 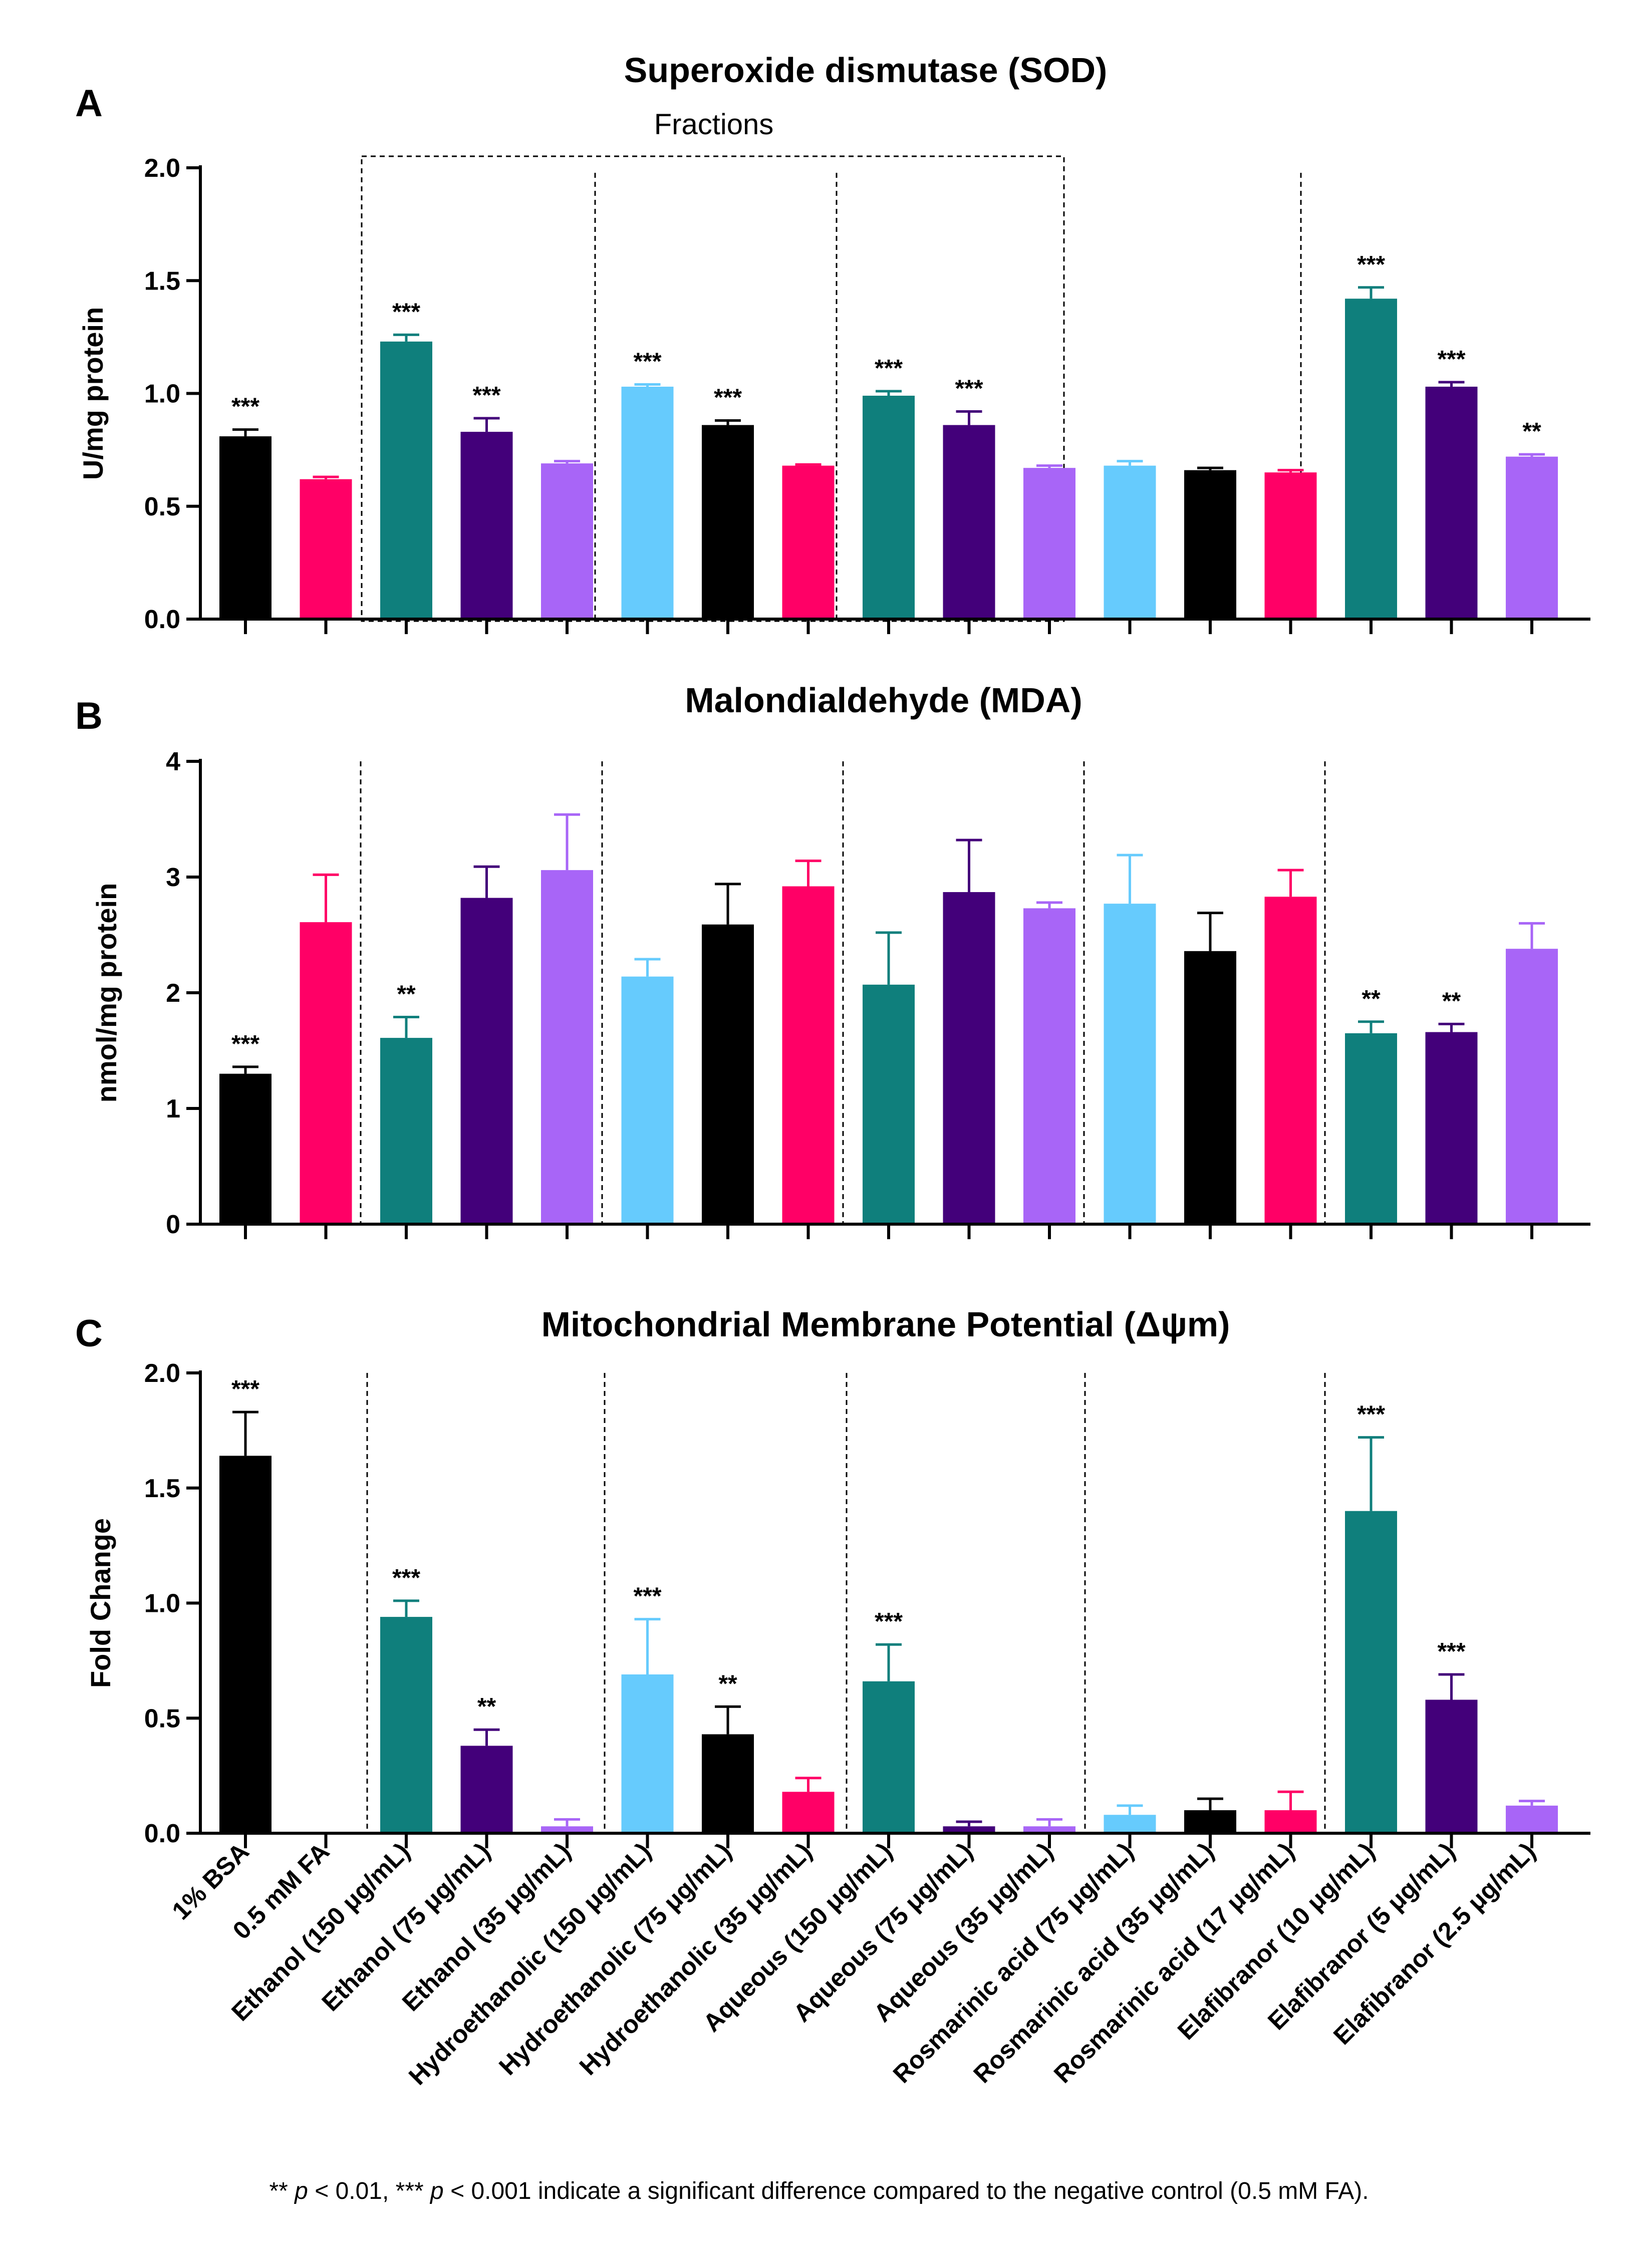 I want to click on panel-a-title: Superoxide dismutase (SOD), so click(x=866, y=70).